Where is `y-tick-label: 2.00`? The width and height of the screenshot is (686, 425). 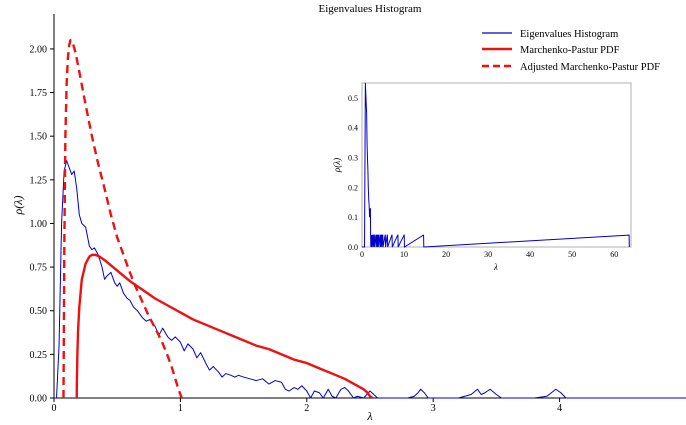
y-tick-label: 2.00 is located at coordinates (39, 49).